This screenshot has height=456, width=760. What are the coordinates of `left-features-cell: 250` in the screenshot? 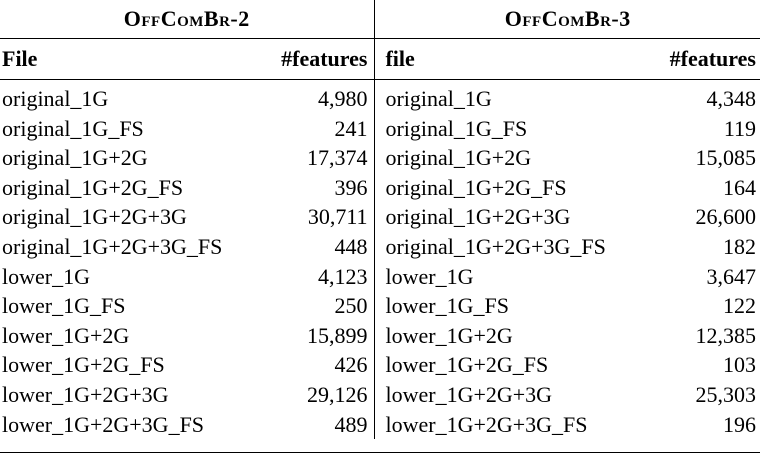 It's located at (351, 306).